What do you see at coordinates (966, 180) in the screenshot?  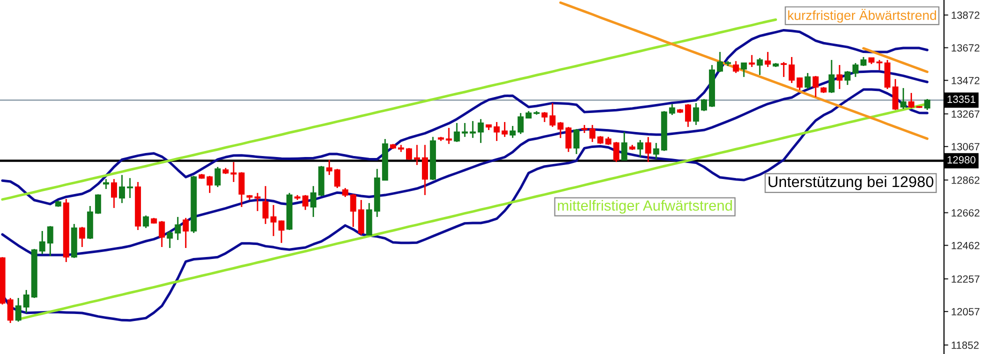 I see `y-tick-label: 12862` at bounding box center [966, 180].